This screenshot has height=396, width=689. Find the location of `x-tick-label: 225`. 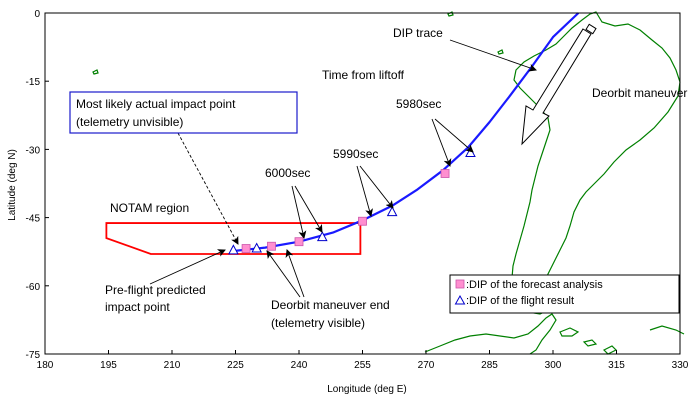

x-tick-label: 225 is located at coordinates (235, 365).